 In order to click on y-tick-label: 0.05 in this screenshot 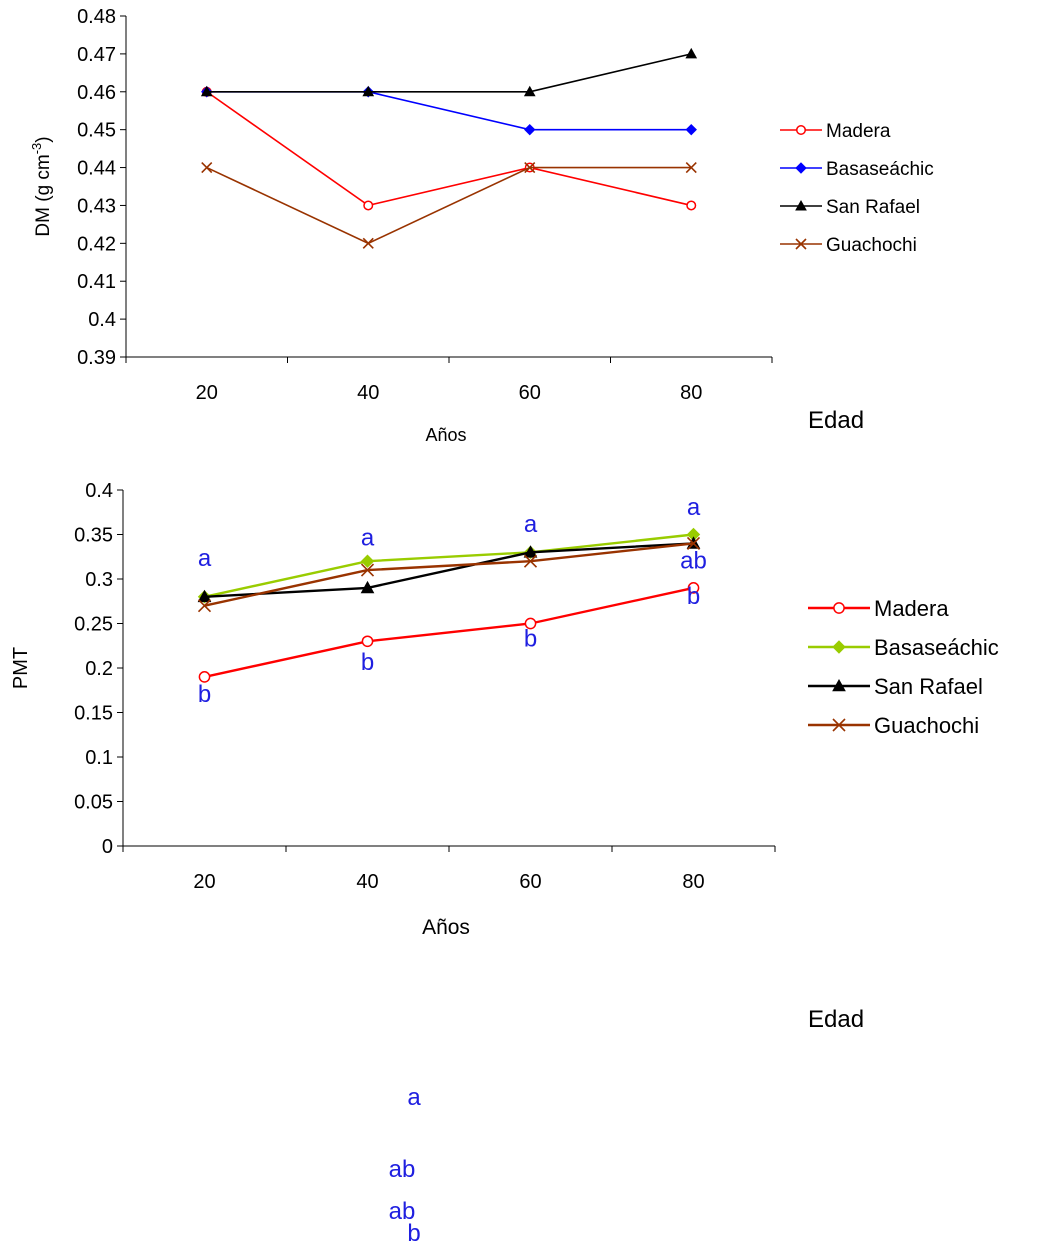, I will do `click(93, 803)`.